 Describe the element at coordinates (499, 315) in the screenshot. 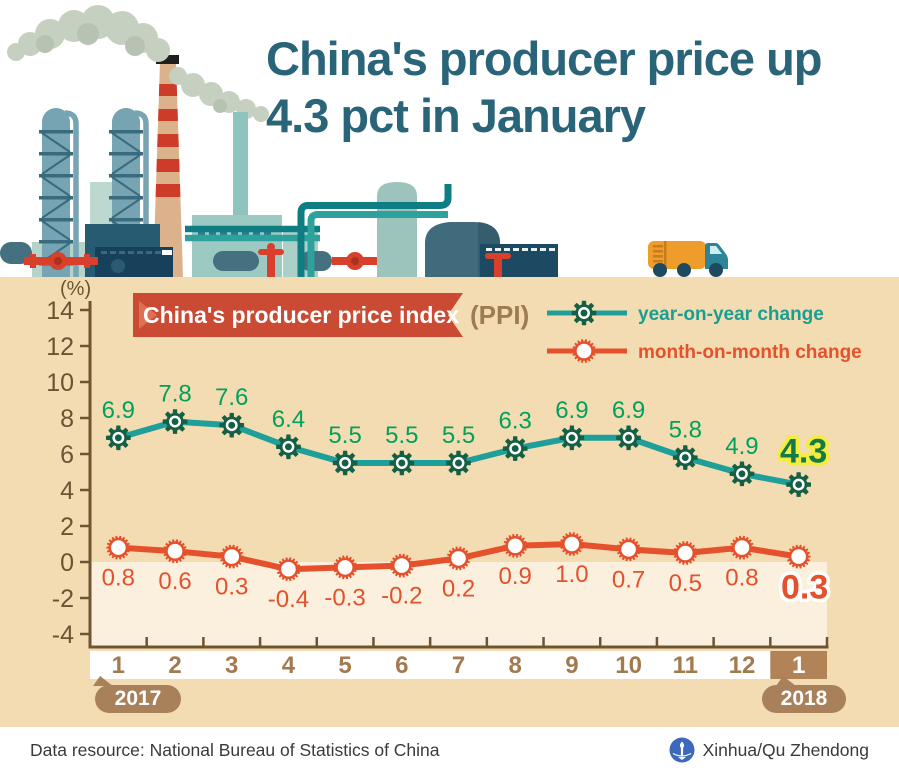

I see `badge-suffix: (PPI)` at that location.